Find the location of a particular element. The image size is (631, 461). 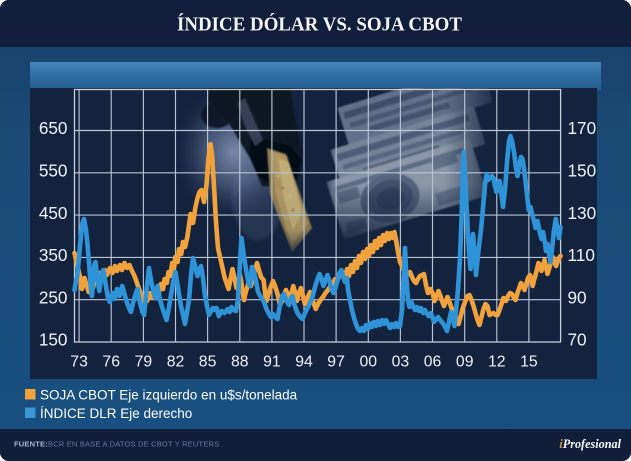

svg-text: 12 is located at coordinates (497, 362).